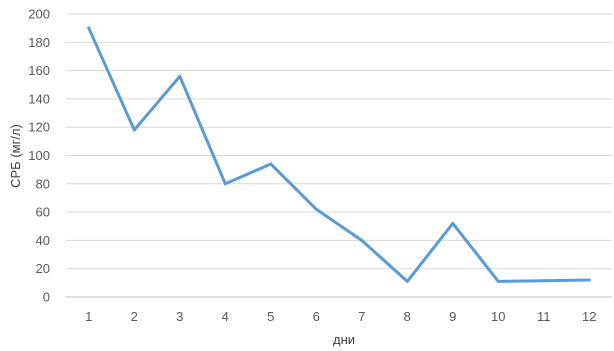 The image size is (614, 351). I want to click on x-tick-label: 1, so click(88, 316).